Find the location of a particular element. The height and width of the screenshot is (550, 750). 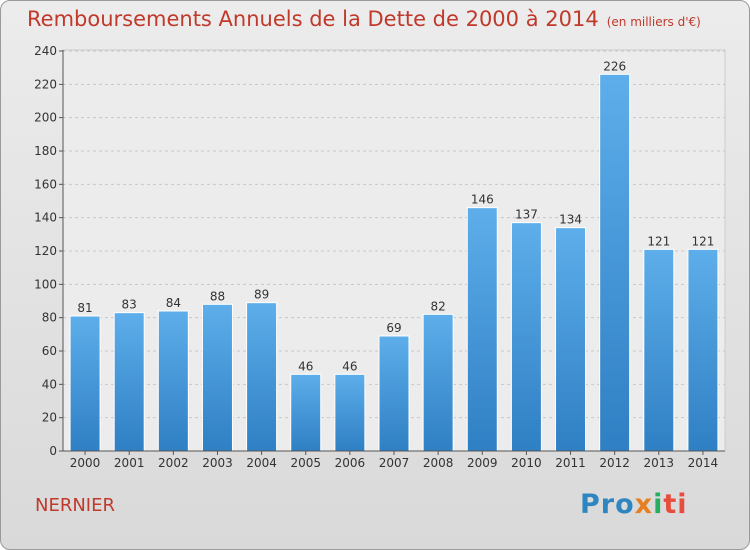

logo-part-2: x is located at coordinates (644, 504).